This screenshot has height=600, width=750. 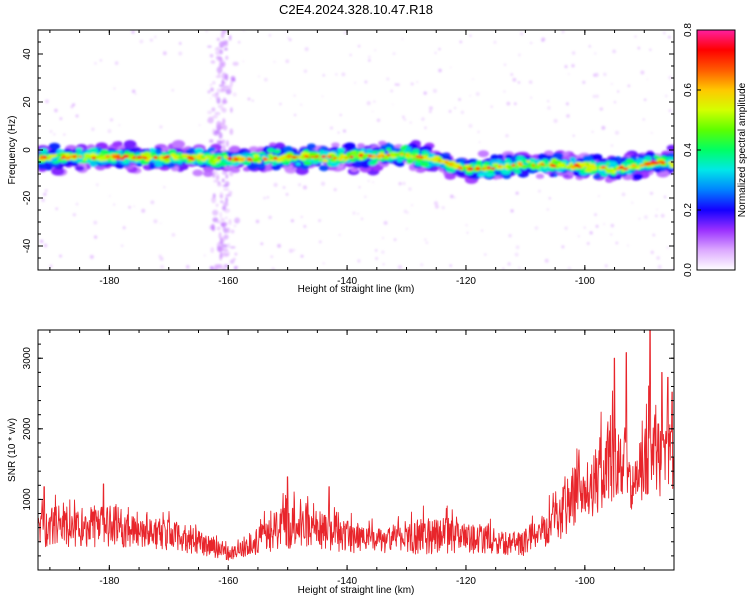 I want to click on x-tick-label: -100, so click(x=585, y=281).